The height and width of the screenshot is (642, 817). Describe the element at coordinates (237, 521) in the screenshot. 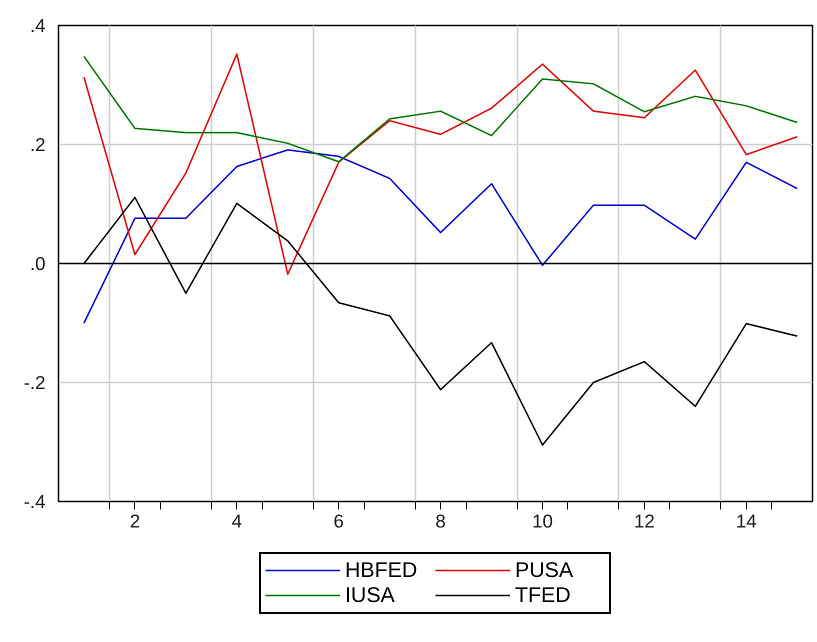

I see `x-tick-label: 4` at that location.